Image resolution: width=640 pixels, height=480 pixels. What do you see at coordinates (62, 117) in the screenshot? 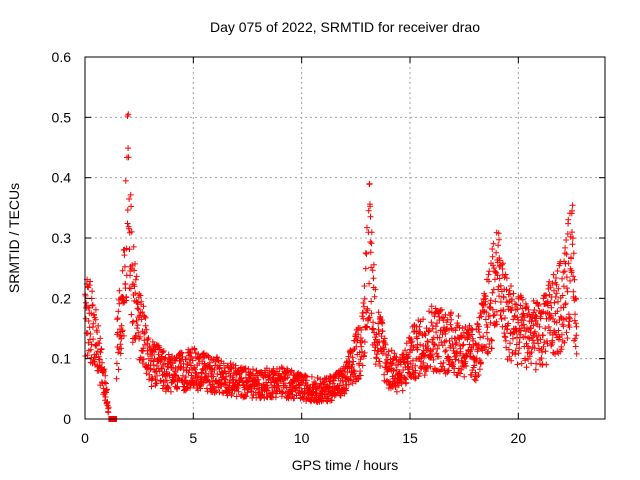
I see `y-tick-label: 0.5` at bounding box center [62, 117].